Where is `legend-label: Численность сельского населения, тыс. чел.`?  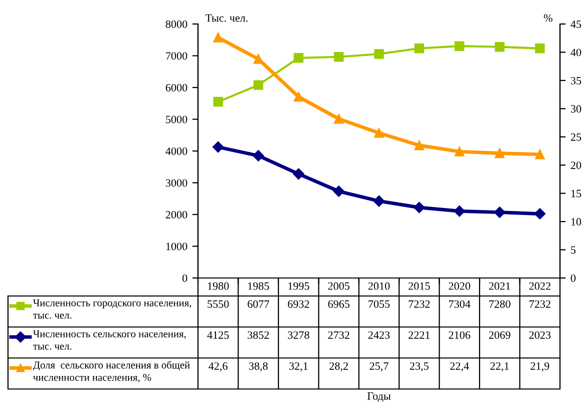 legend-label: Численность сельского населения, тыс. чел. is located at coordinates (109, 340).